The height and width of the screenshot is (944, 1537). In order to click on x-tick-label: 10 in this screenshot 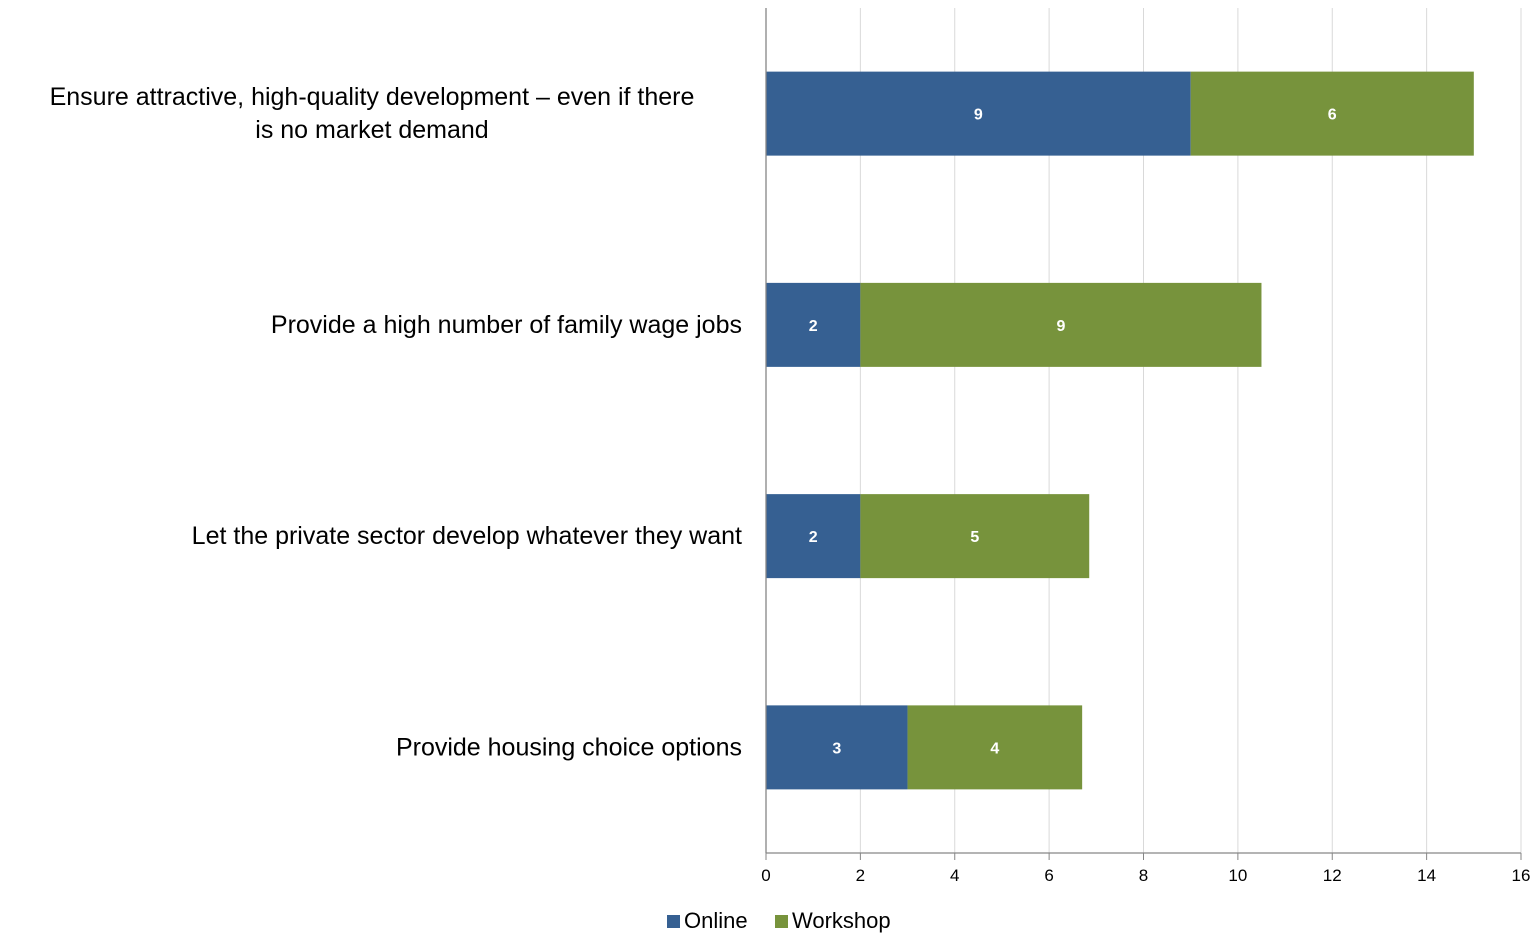, I will do `click(1237, 875)`.